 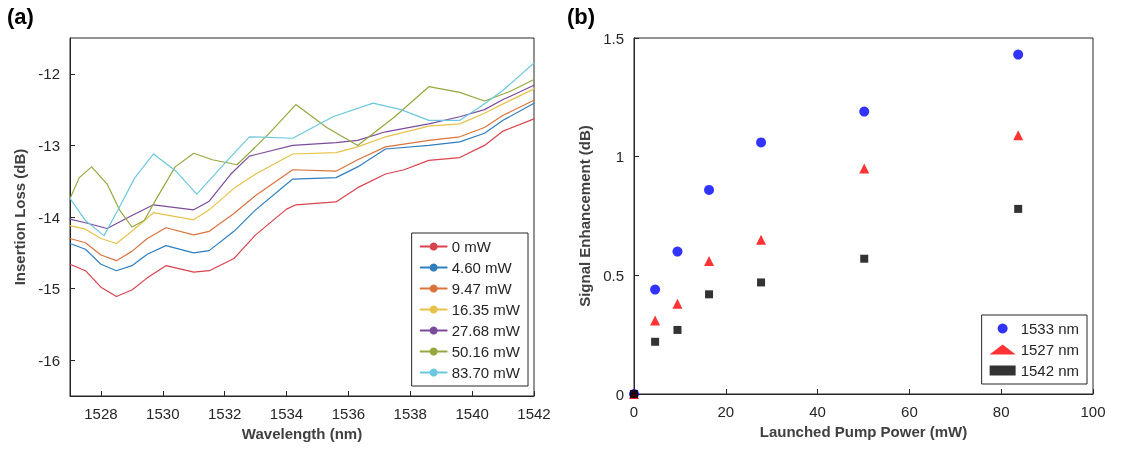 What do you see at coordinates (20, 217) in the screenshot?
I see `y-axis-title: Insertion Loss (dB)` at bounding box center [20, 217].